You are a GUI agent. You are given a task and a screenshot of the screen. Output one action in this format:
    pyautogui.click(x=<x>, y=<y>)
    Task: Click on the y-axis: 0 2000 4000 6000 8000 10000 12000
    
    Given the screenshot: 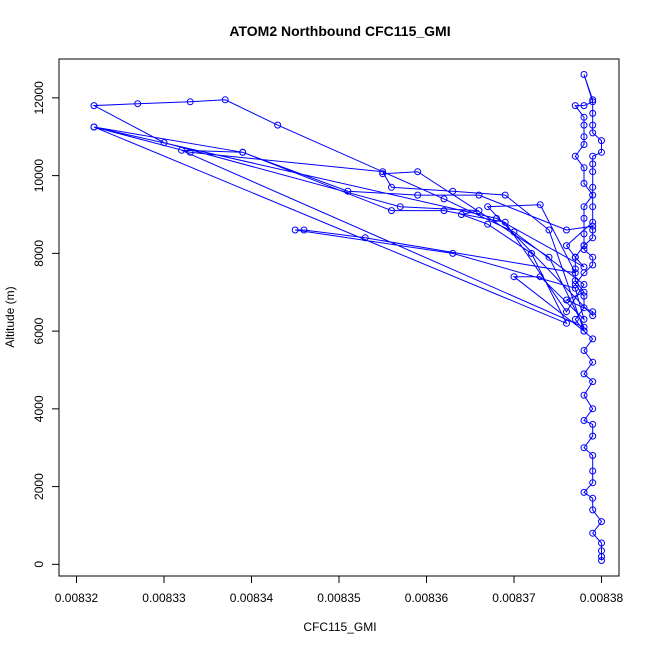 What is the action you would take?
    pyautogui.click(x=45, y=324)
    